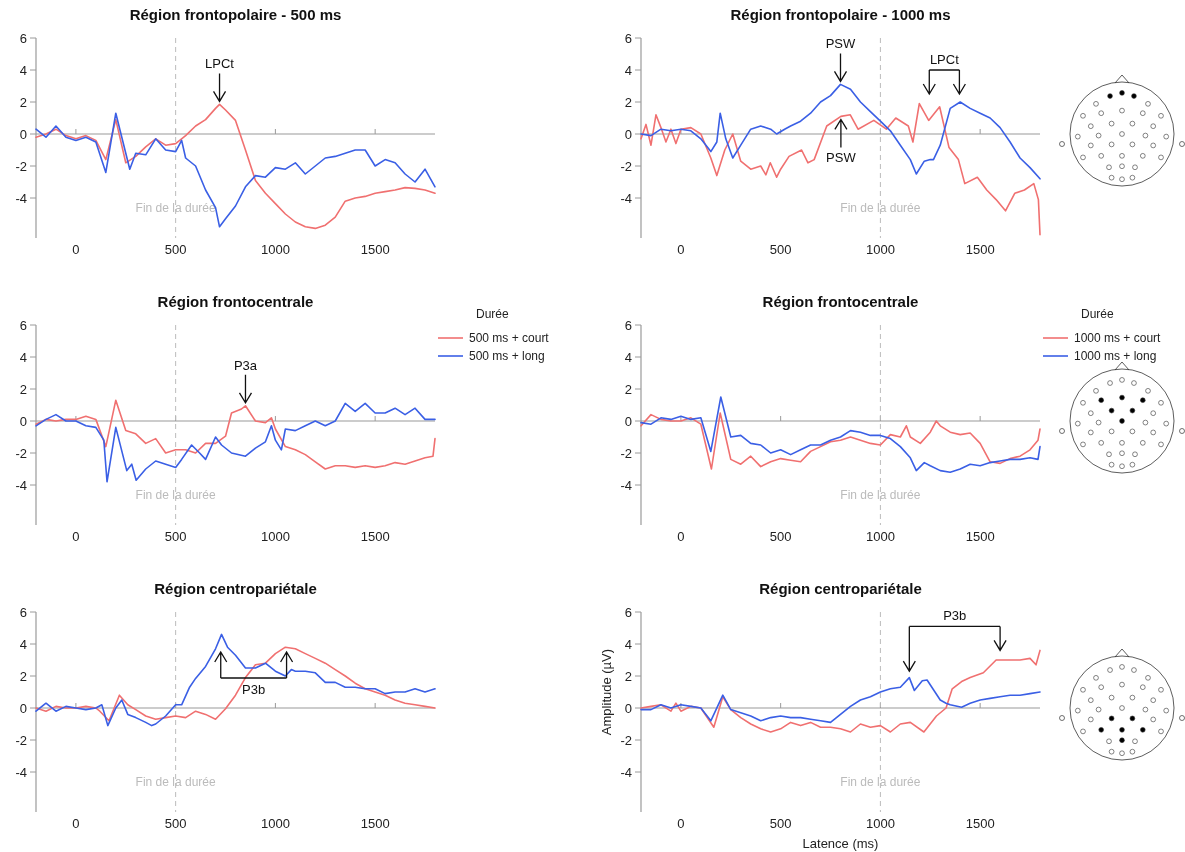 This screenshot has width=1185, height=852. What do you see at coordinates (245, 365) in the screenshot?
I see `annotation: P3a` at bounding box center [245, 365].